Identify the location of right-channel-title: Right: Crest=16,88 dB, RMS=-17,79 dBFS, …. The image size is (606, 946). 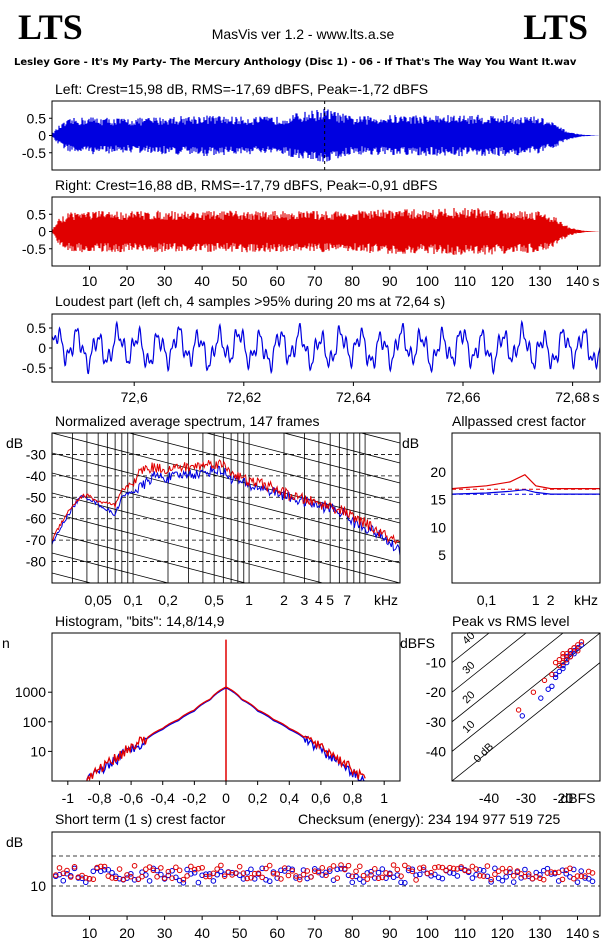
(246, 185).